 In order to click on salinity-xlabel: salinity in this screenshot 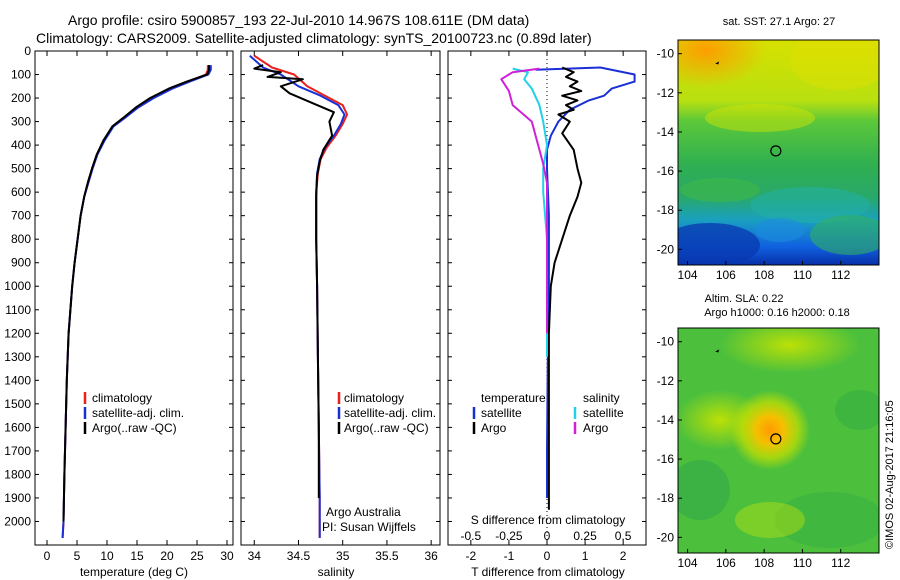, I will do `click(336, 572)`.